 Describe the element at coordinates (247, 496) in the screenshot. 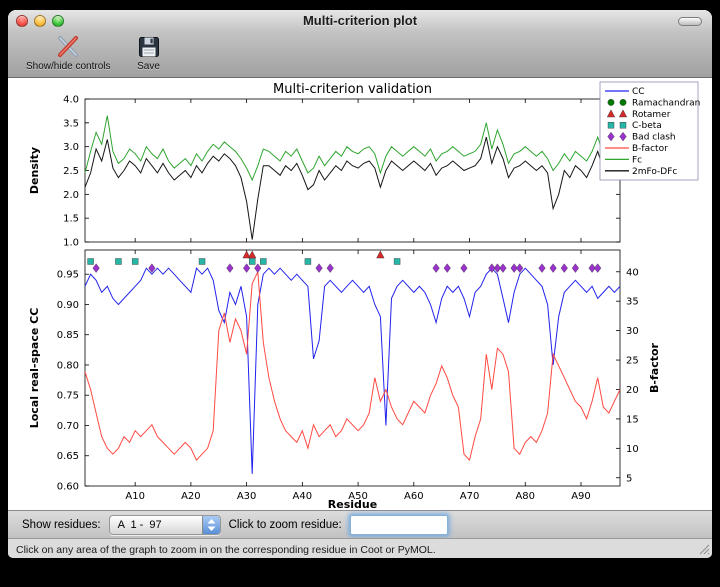

I see `svg-text: A30` at that location.